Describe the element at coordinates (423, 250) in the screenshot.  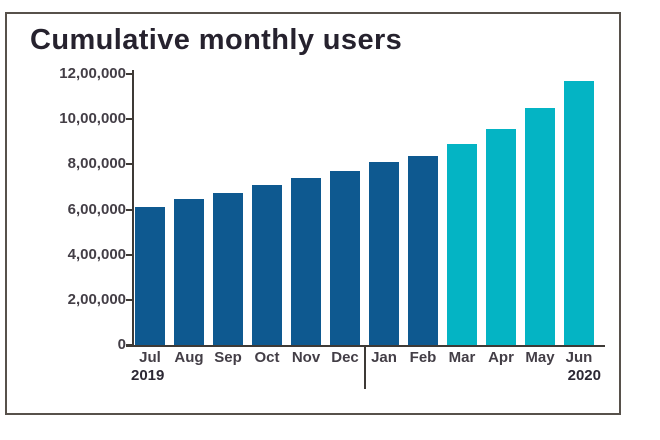
I see `bar-feb` at that location.